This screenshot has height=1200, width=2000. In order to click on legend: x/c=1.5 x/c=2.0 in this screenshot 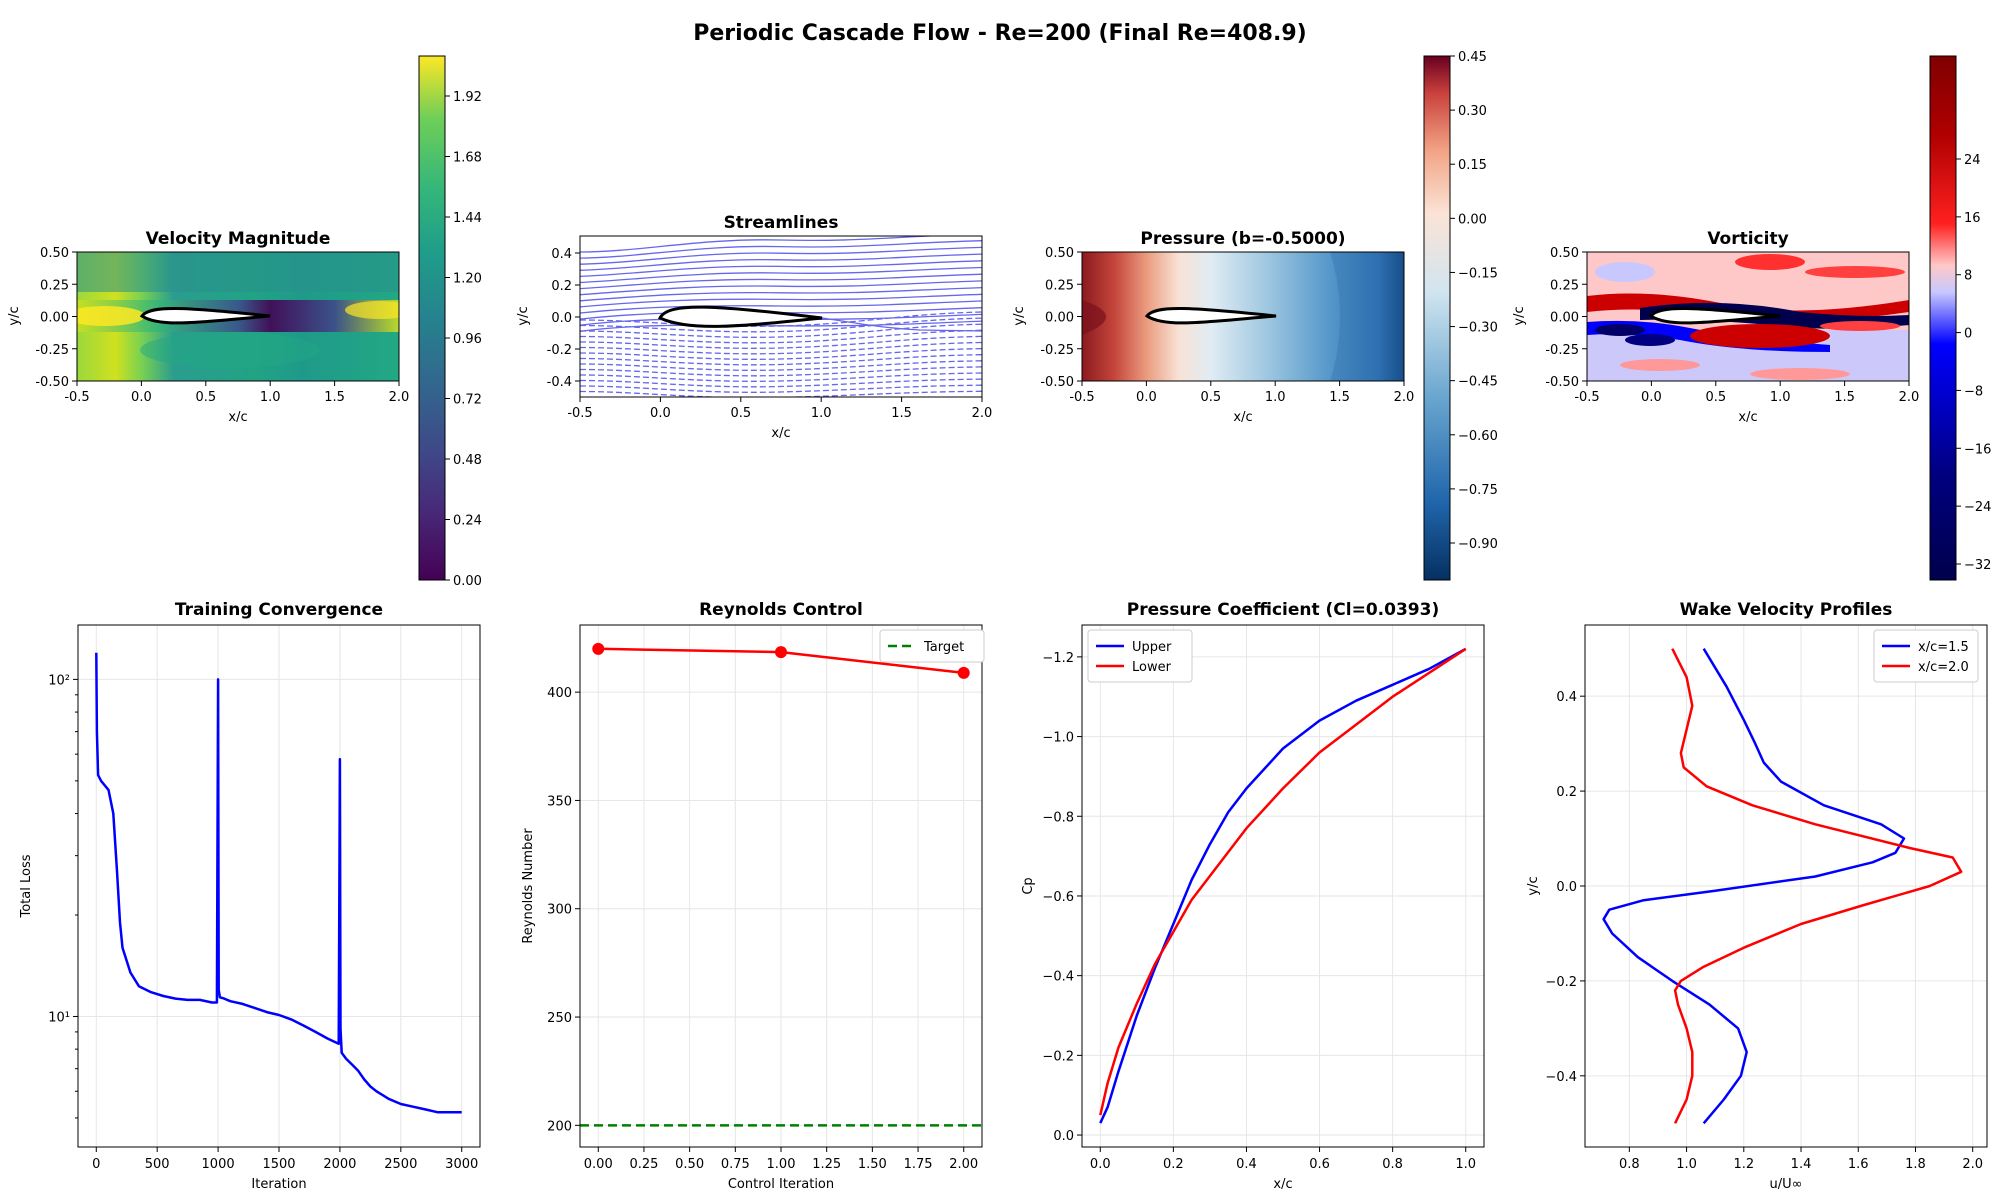, I will do `click(1926, 656)`.